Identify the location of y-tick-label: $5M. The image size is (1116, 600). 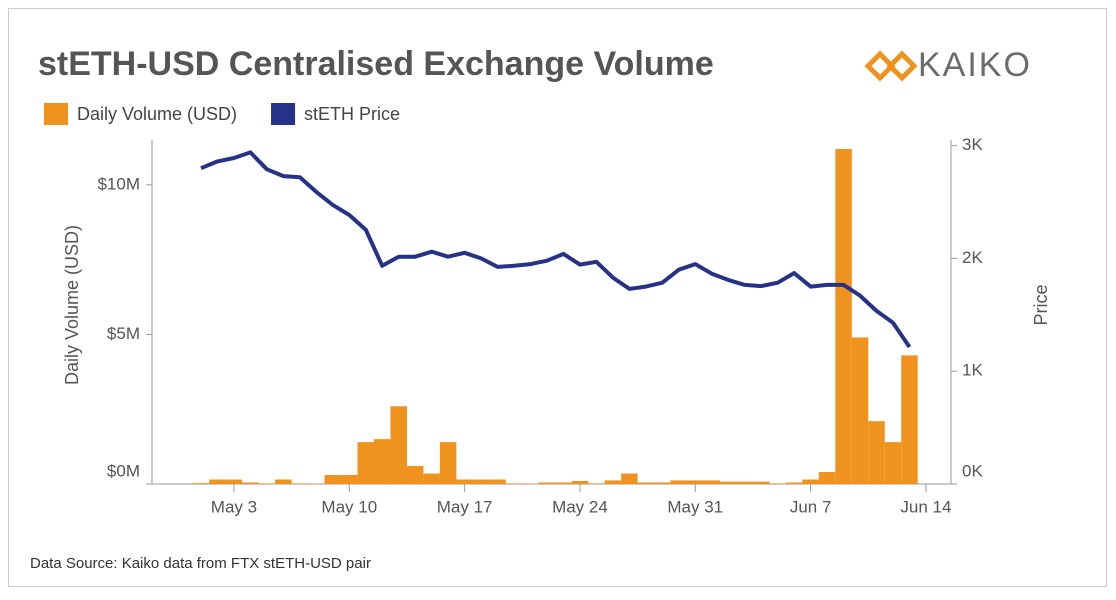
(123, 333).